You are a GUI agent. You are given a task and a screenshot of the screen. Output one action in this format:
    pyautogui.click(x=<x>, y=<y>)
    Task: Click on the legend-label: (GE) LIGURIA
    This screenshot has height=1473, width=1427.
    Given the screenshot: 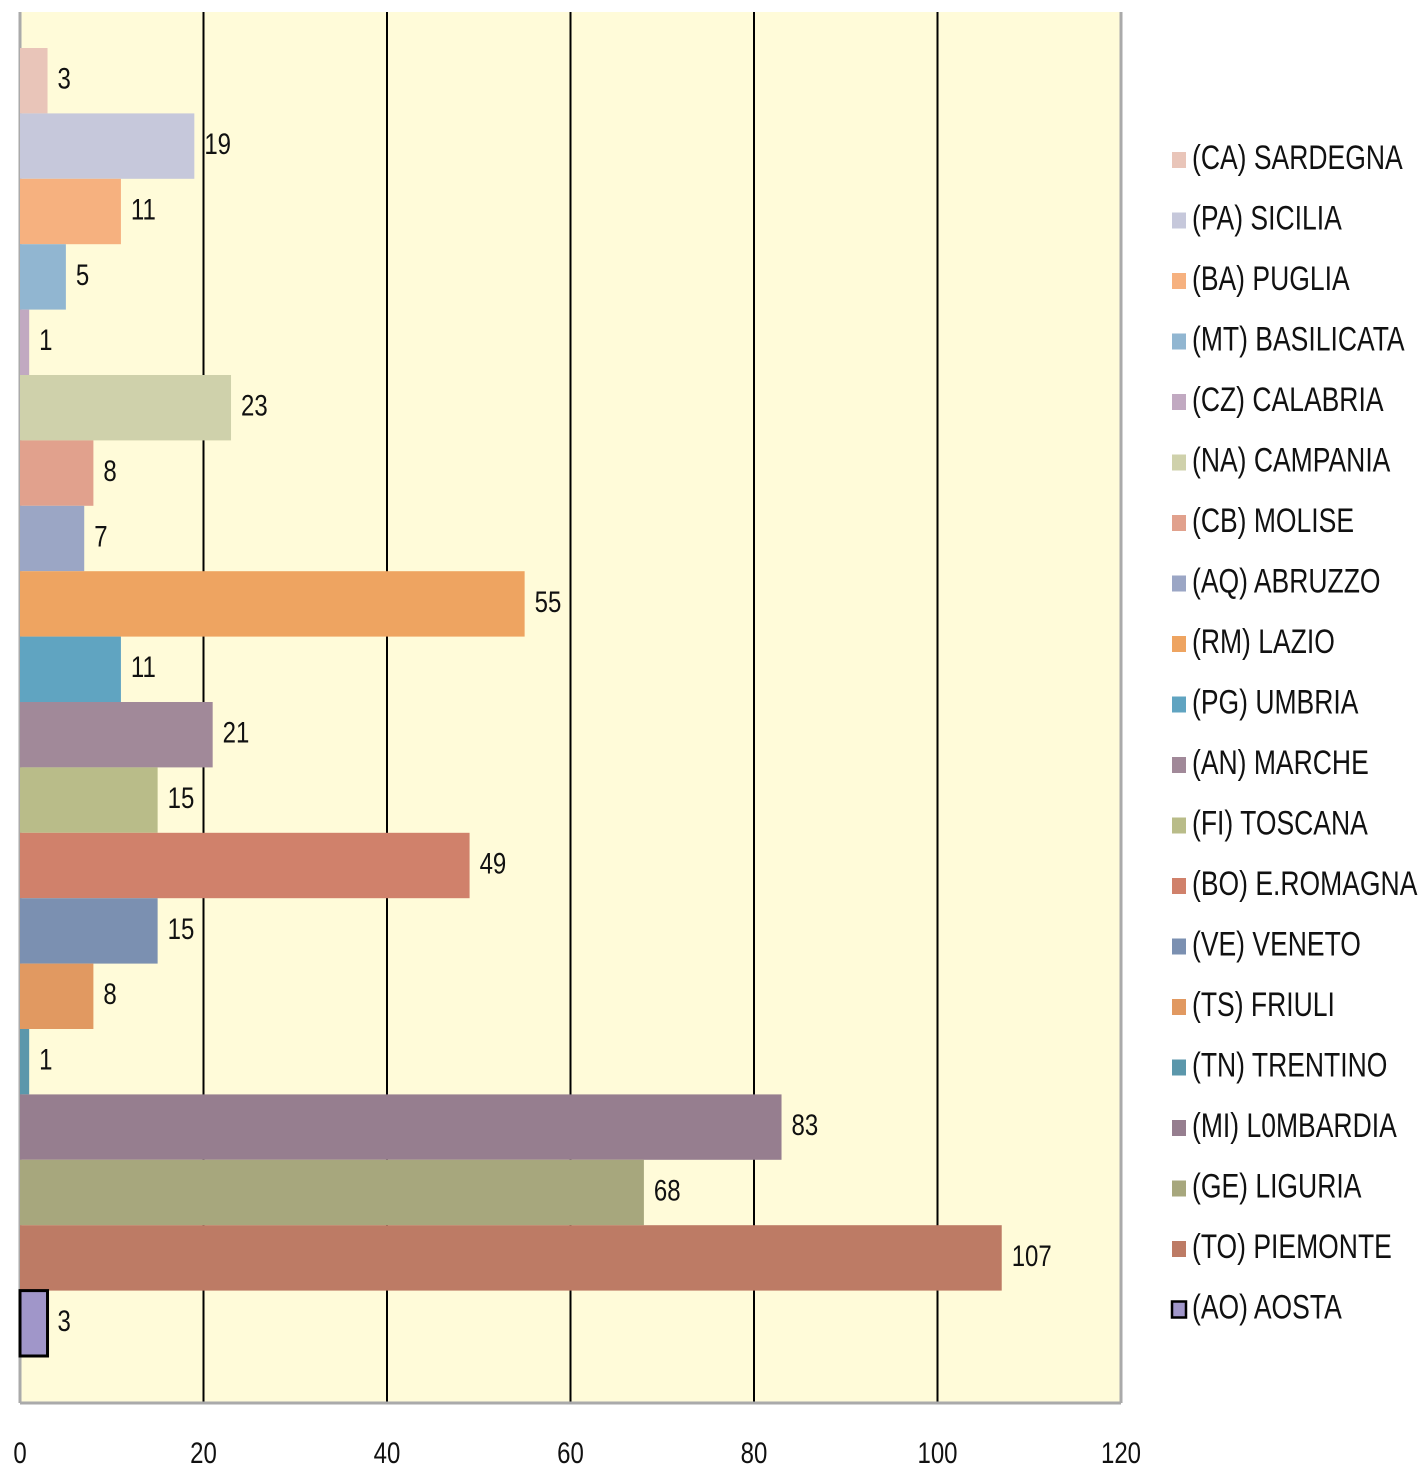 What is the action you would take?
    pyautogui.click(x=1277, y=1186)
    